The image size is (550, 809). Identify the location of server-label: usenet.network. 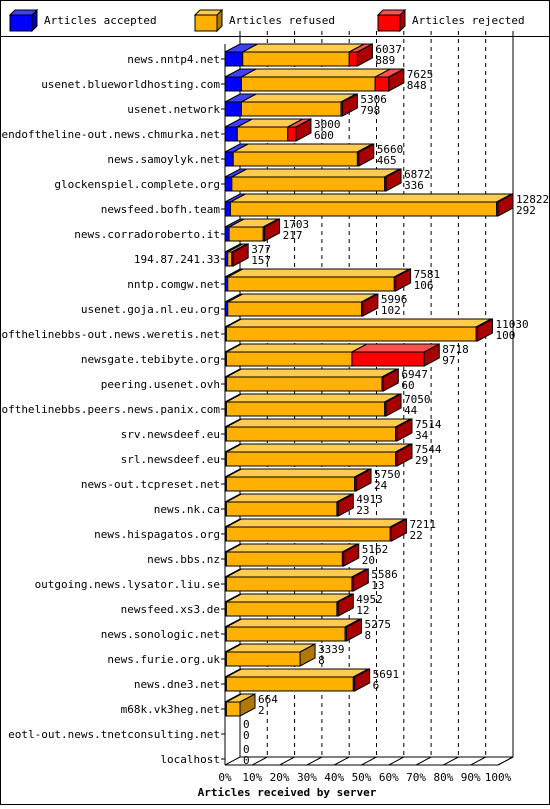
(173, 109).